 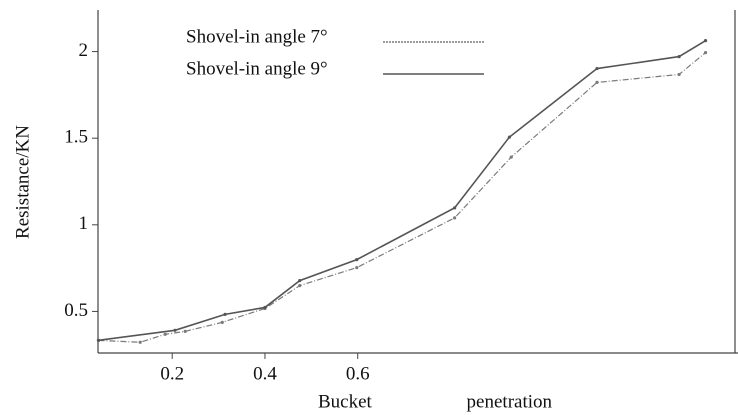 What do you see at coordinates (84, 223) in the screenshot?
I see `y-tick-label: 1` at bounding box center [84, 223].